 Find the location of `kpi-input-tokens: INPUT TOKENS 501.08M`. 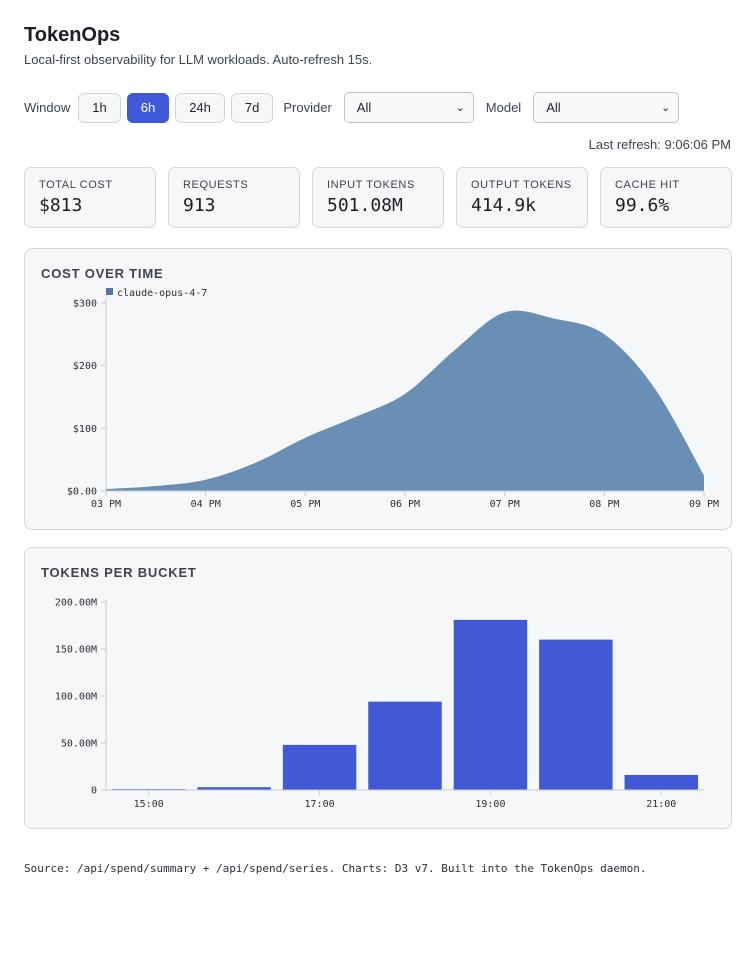

kpi-input-tokens: INPUT TOKENS 501.08M is located at coordinates (378, 197).